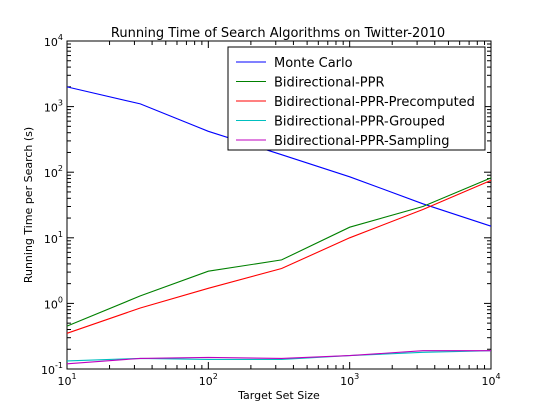  What do you see at coordinates (329, 83) in the screenshot?
I see `legend-label-bidirectional-ppr: Bidirectional-PPR` at bounding box center [329, 83].